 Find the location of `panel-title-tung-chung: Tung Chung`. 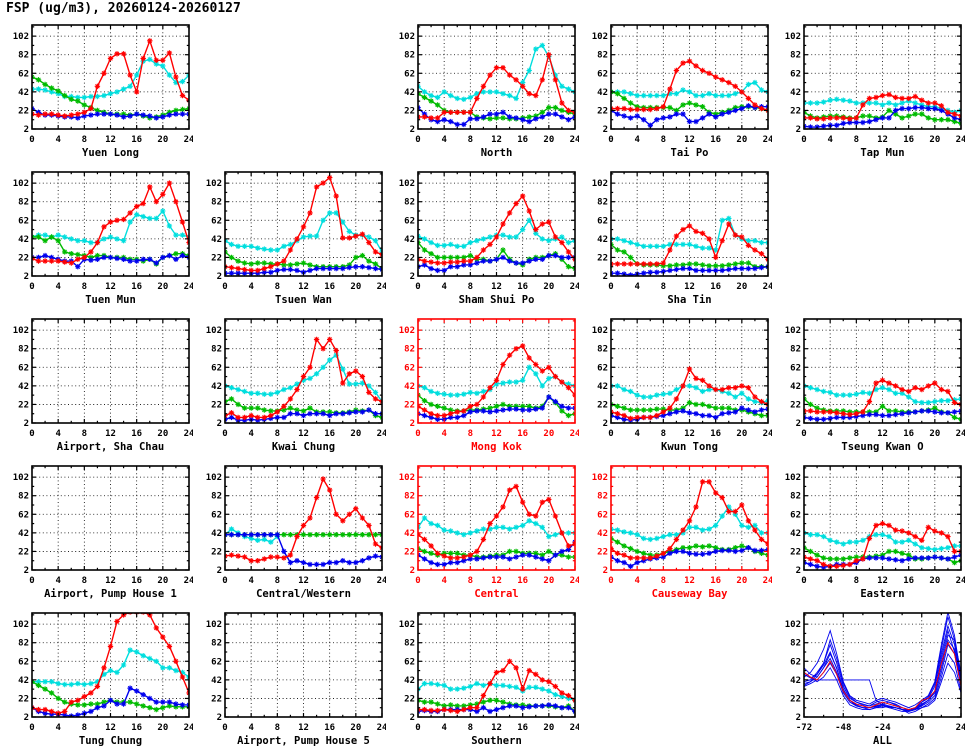

panel-title-tung-chung: Tung Chung is located at coordinates (110, 741).